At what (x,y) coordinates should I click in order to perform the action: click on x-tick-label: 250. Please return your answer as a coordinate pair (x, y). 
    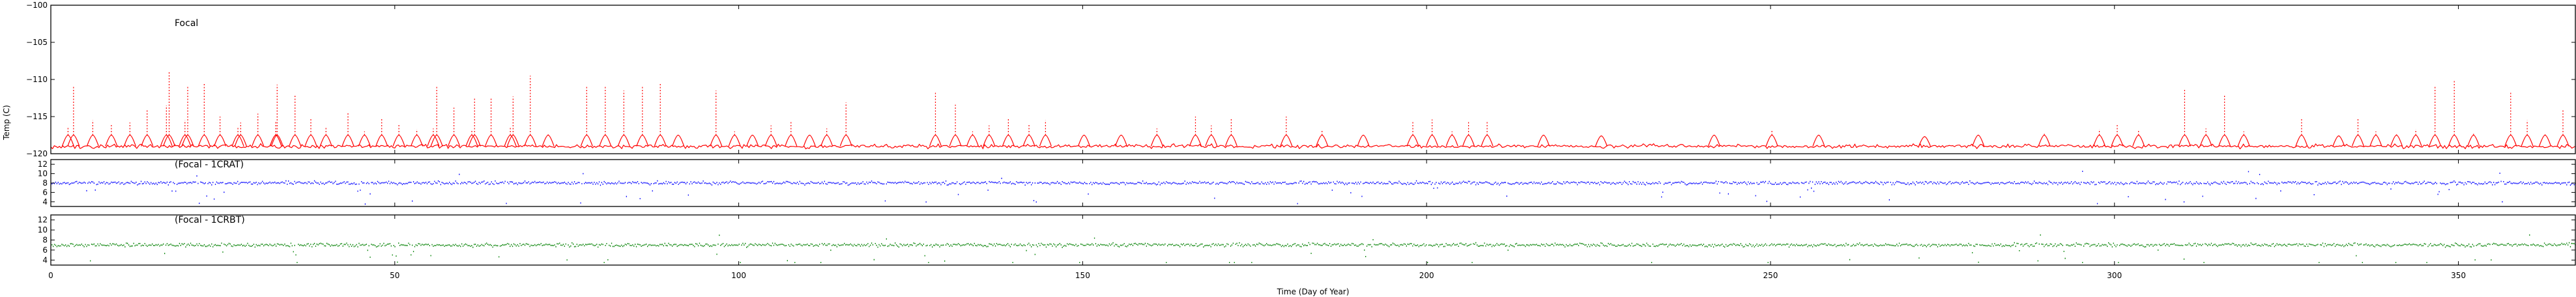
    Looking at the image, I should click on (1771, 275).